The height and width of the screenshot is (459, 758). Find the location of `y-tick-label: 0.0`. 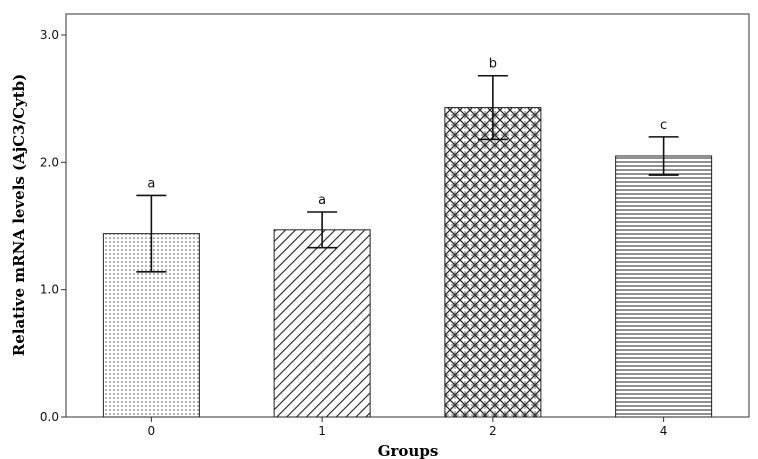

y-tick-label: 0.0 is located at coordinates (49, 417).